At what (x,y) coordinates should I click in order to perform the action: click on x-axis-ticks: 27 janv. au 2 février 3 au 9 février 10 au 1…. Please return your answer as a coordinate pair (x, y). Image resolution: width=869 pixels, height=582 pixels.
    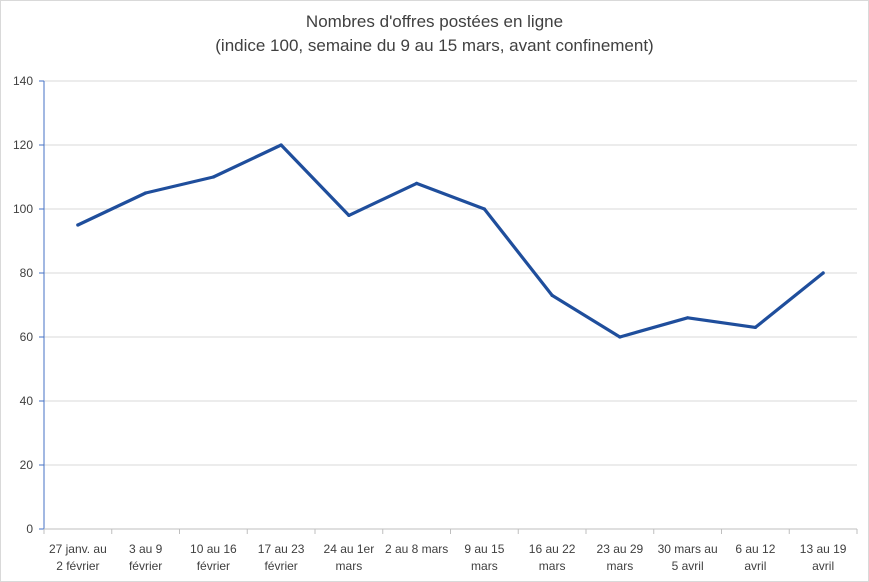
    Looking at the image, I should click on (450, 551).